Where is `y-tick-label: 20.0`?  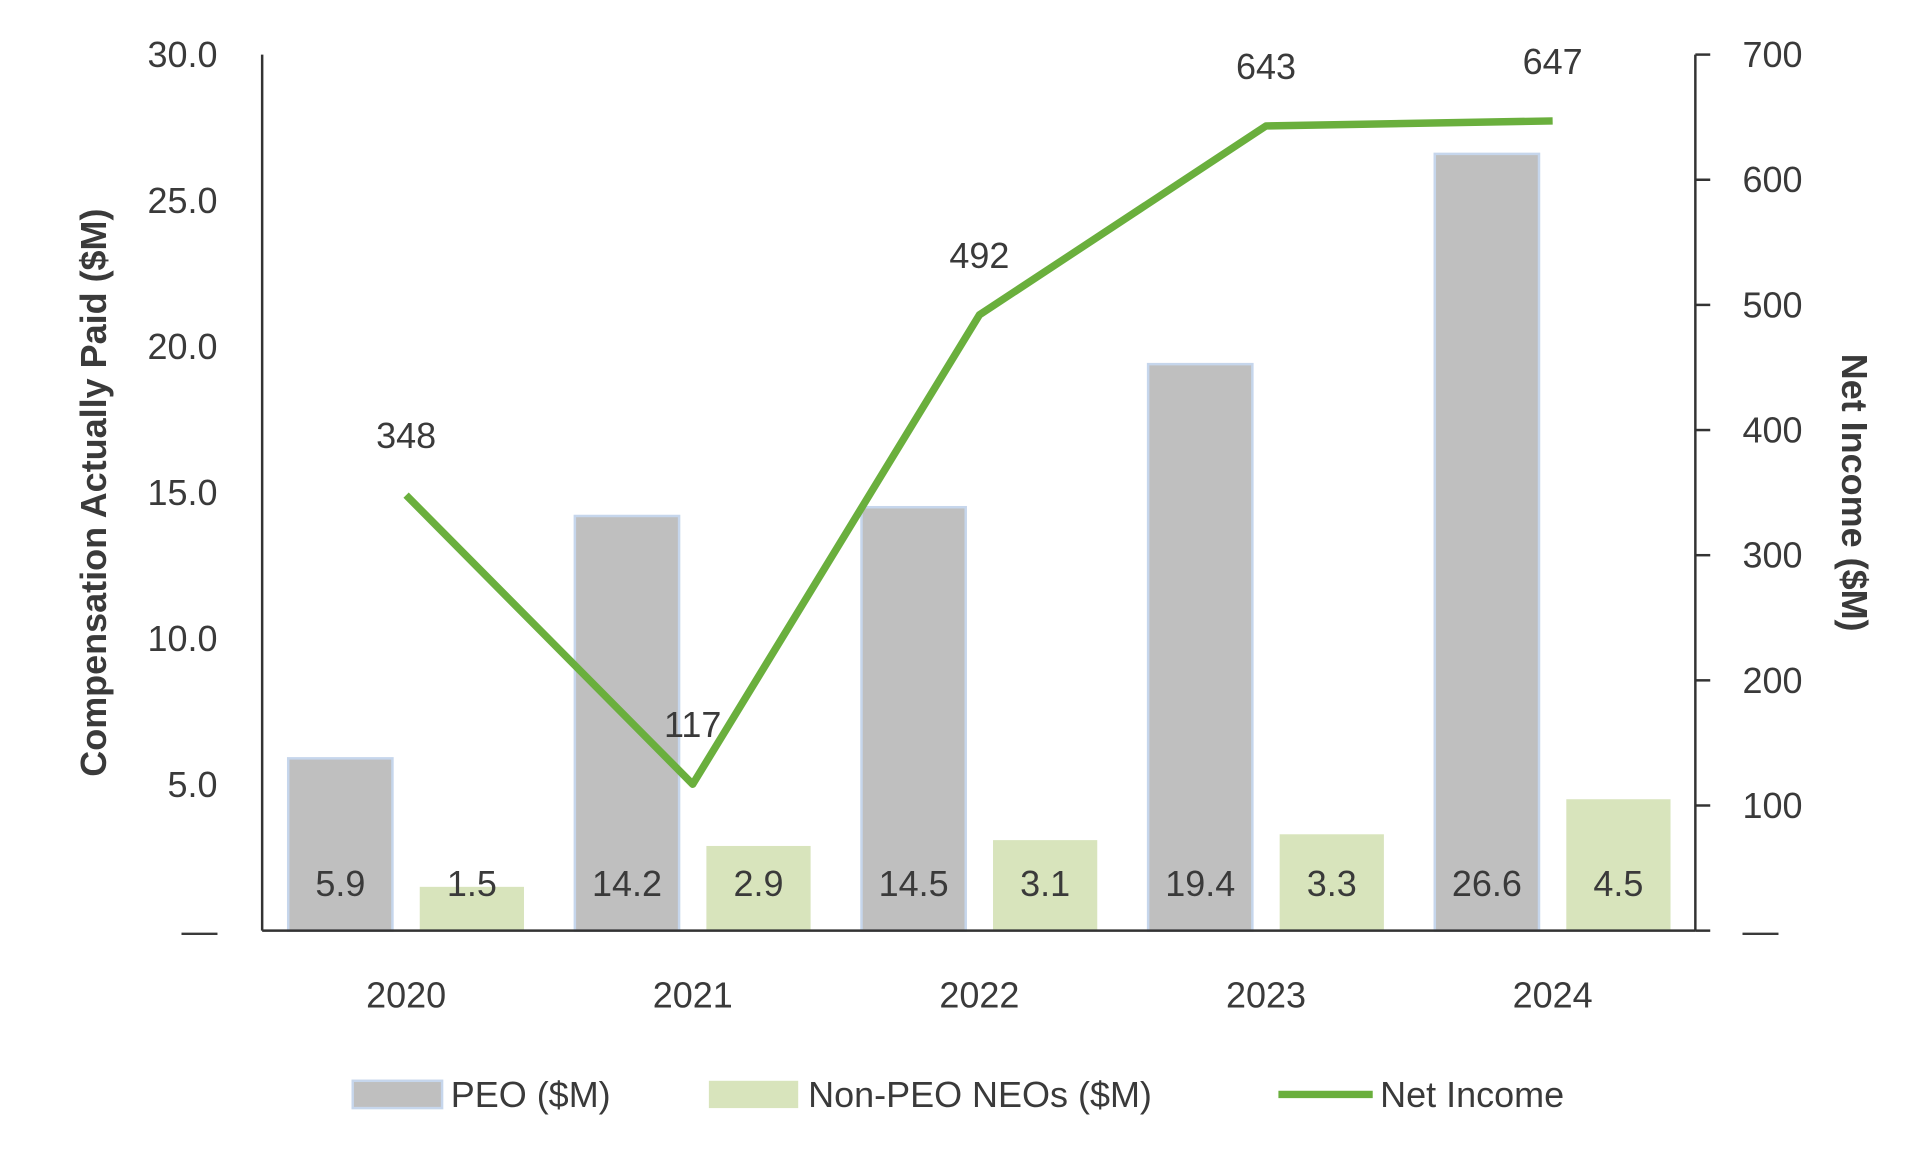
y-tick-label: 20.0 is located at coordinates (182, 346).